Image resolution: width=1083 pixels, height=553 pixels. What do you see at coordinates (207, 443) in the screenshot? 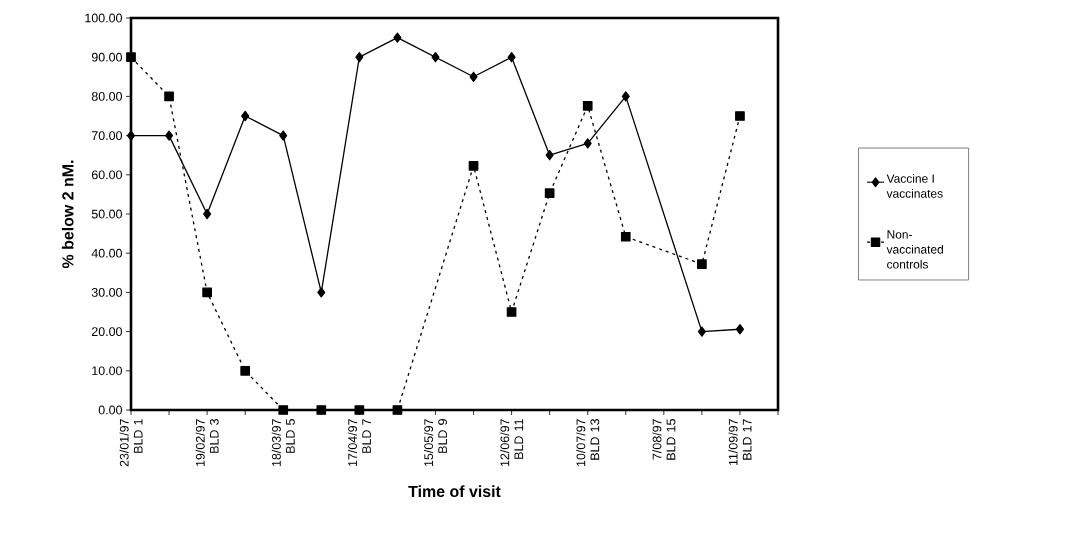
I see `x-tick-label: 19/02/97 BLD 3` at bounding box center [207, 443].